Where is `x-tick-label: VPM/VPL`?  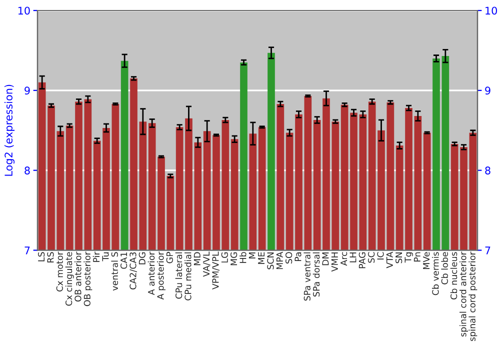
x-tick-label: VPM/VPL is located at coordinates (216, 271).